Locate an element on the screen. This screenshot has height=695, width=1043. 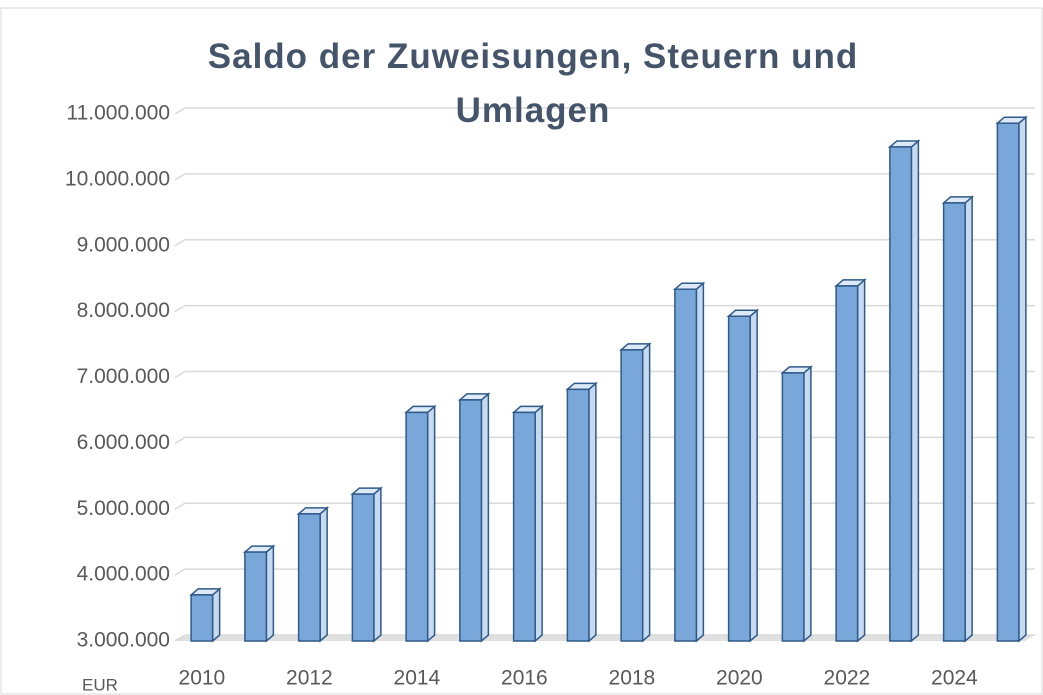
floor is located at coordinates (605, 638).